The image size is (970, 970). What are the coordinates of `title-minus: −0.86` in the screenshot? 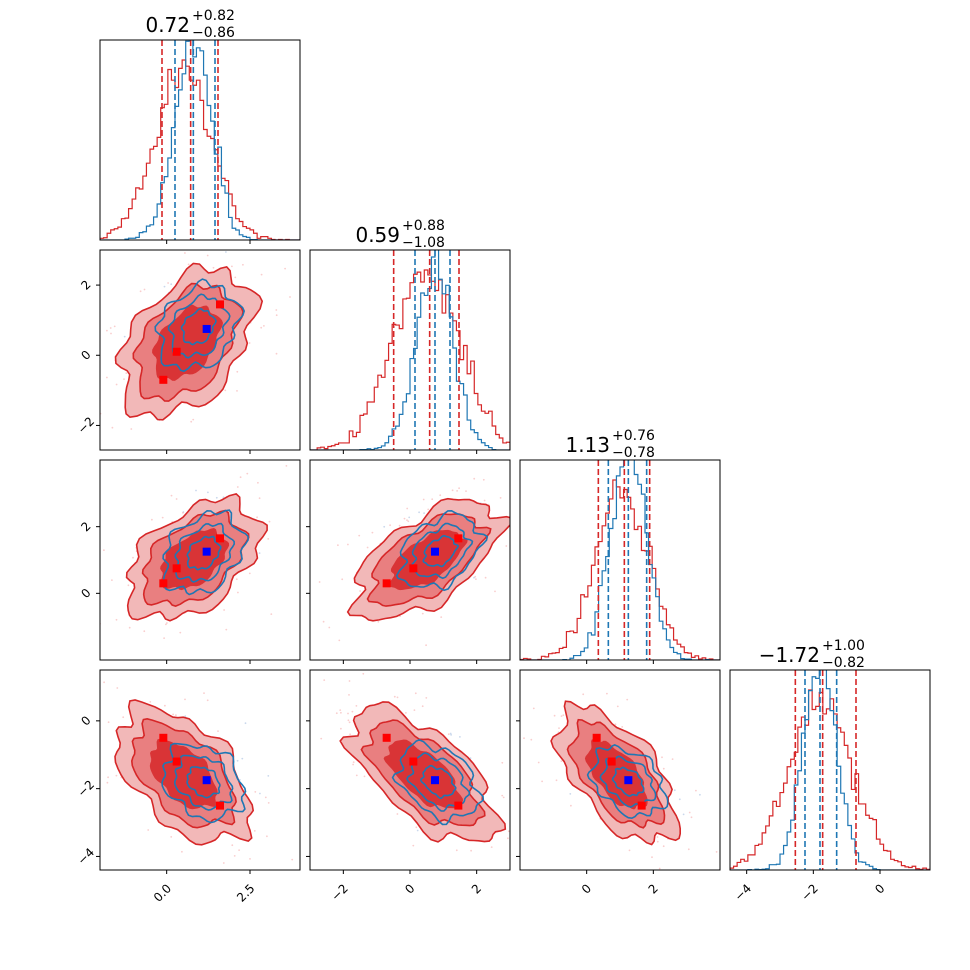 It's located at (213, 33).